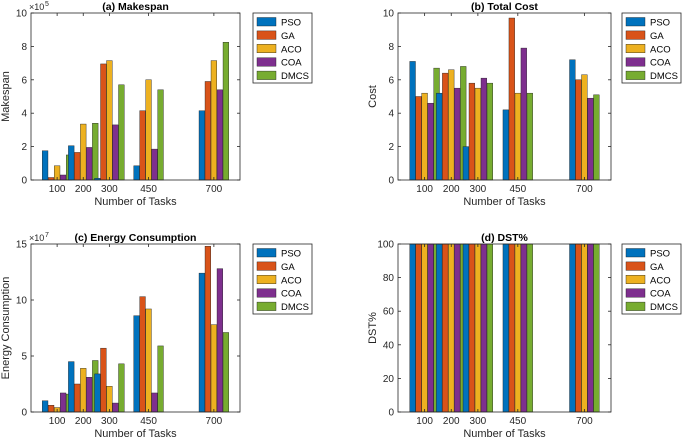 The height and width of the screenshot is (440, 685). I want to click on x-tick-label: 200, so click(83, 421).